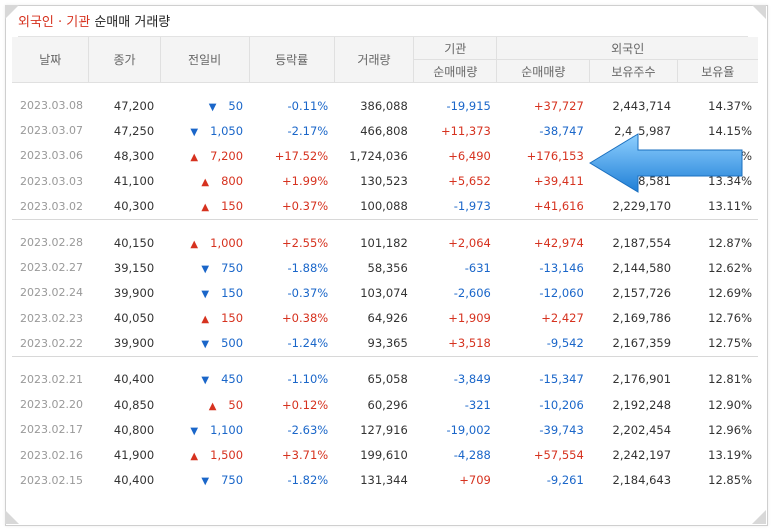  What do you see at coordinates (134, 181) in the screenshot?
I see `row-close: 41,100` at bounding box center [134, 181].